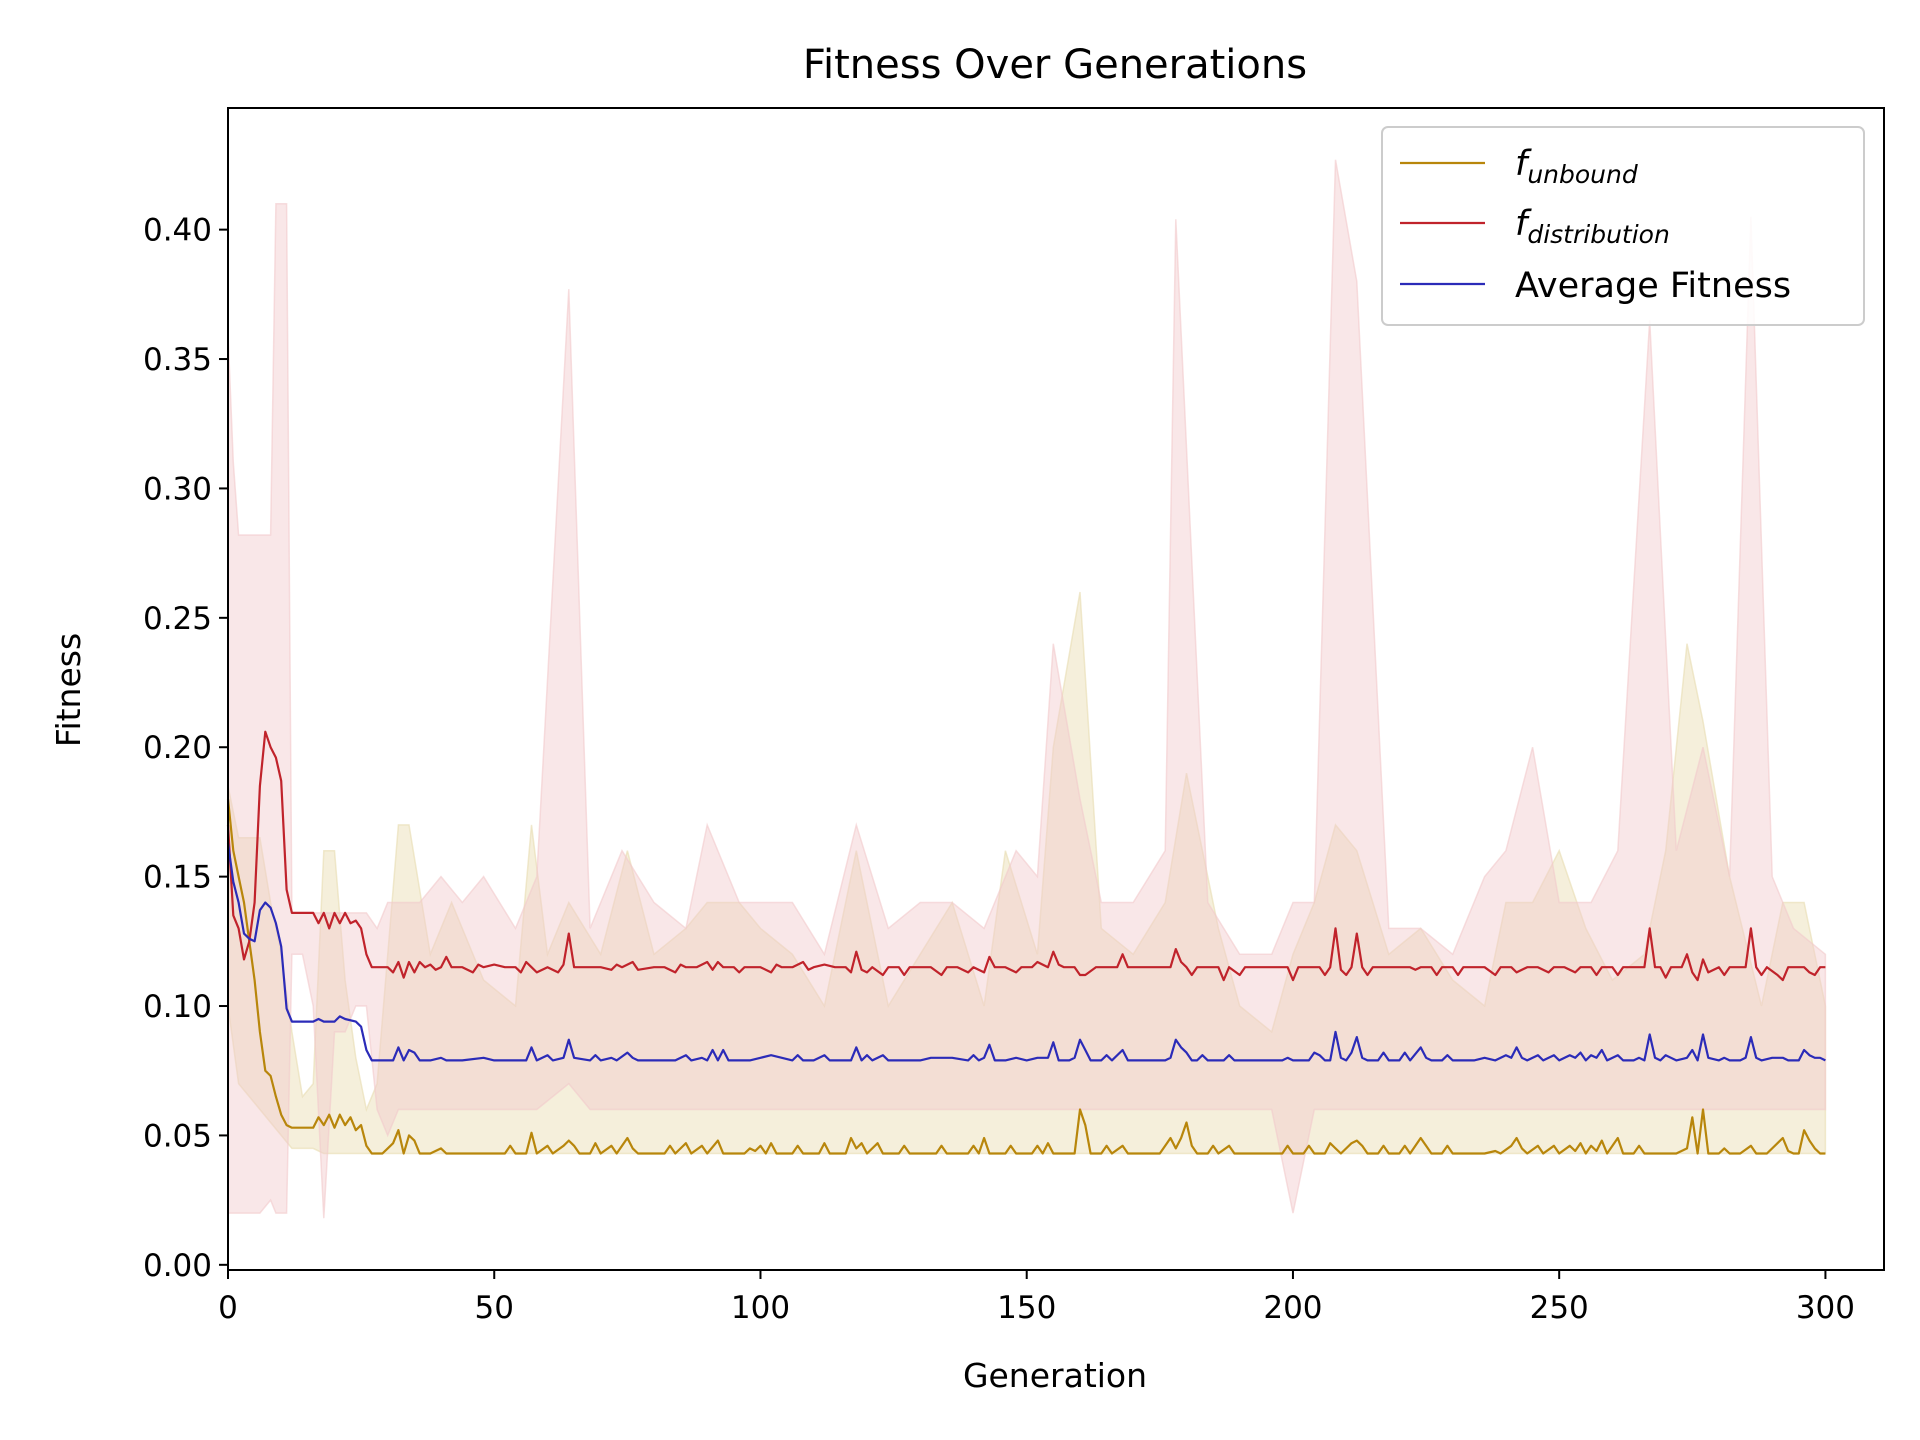 The width and height of the screenshot is (1920, 1440). Describe the element at coordinates (1026, 952) in the screenshot. I see `series-line-average` at that location.